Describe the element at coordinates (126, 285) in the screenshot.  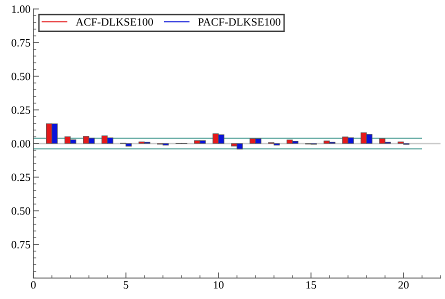
I see `x-tick-label: 5` at that location.